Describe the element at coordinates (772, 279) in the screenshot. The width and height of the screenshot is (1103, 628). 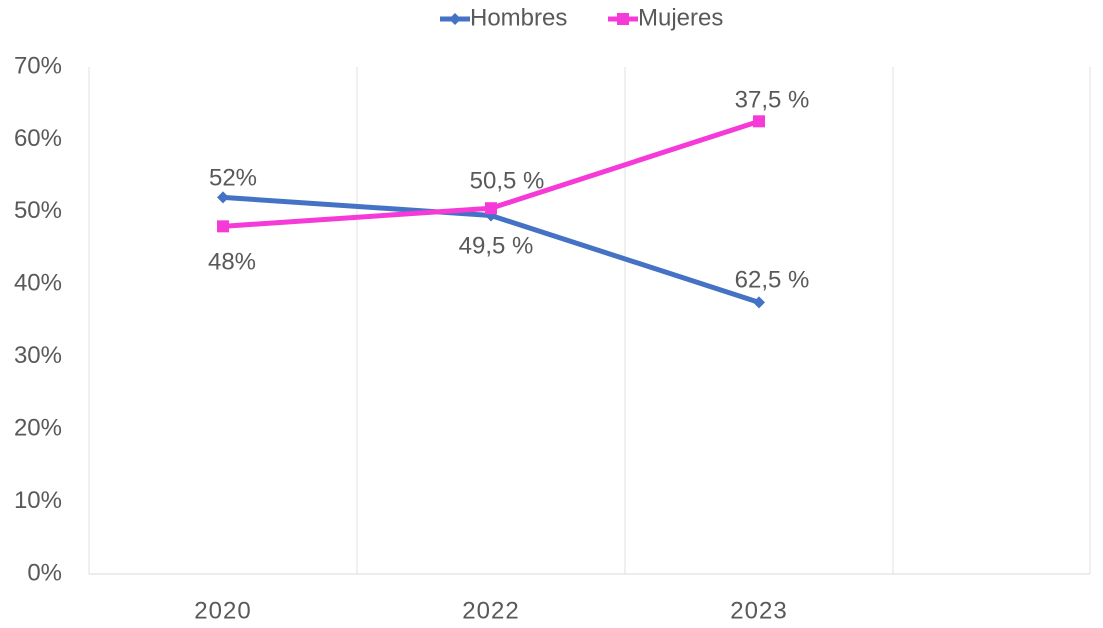
I see `annotation: 62,5 %` at that location.